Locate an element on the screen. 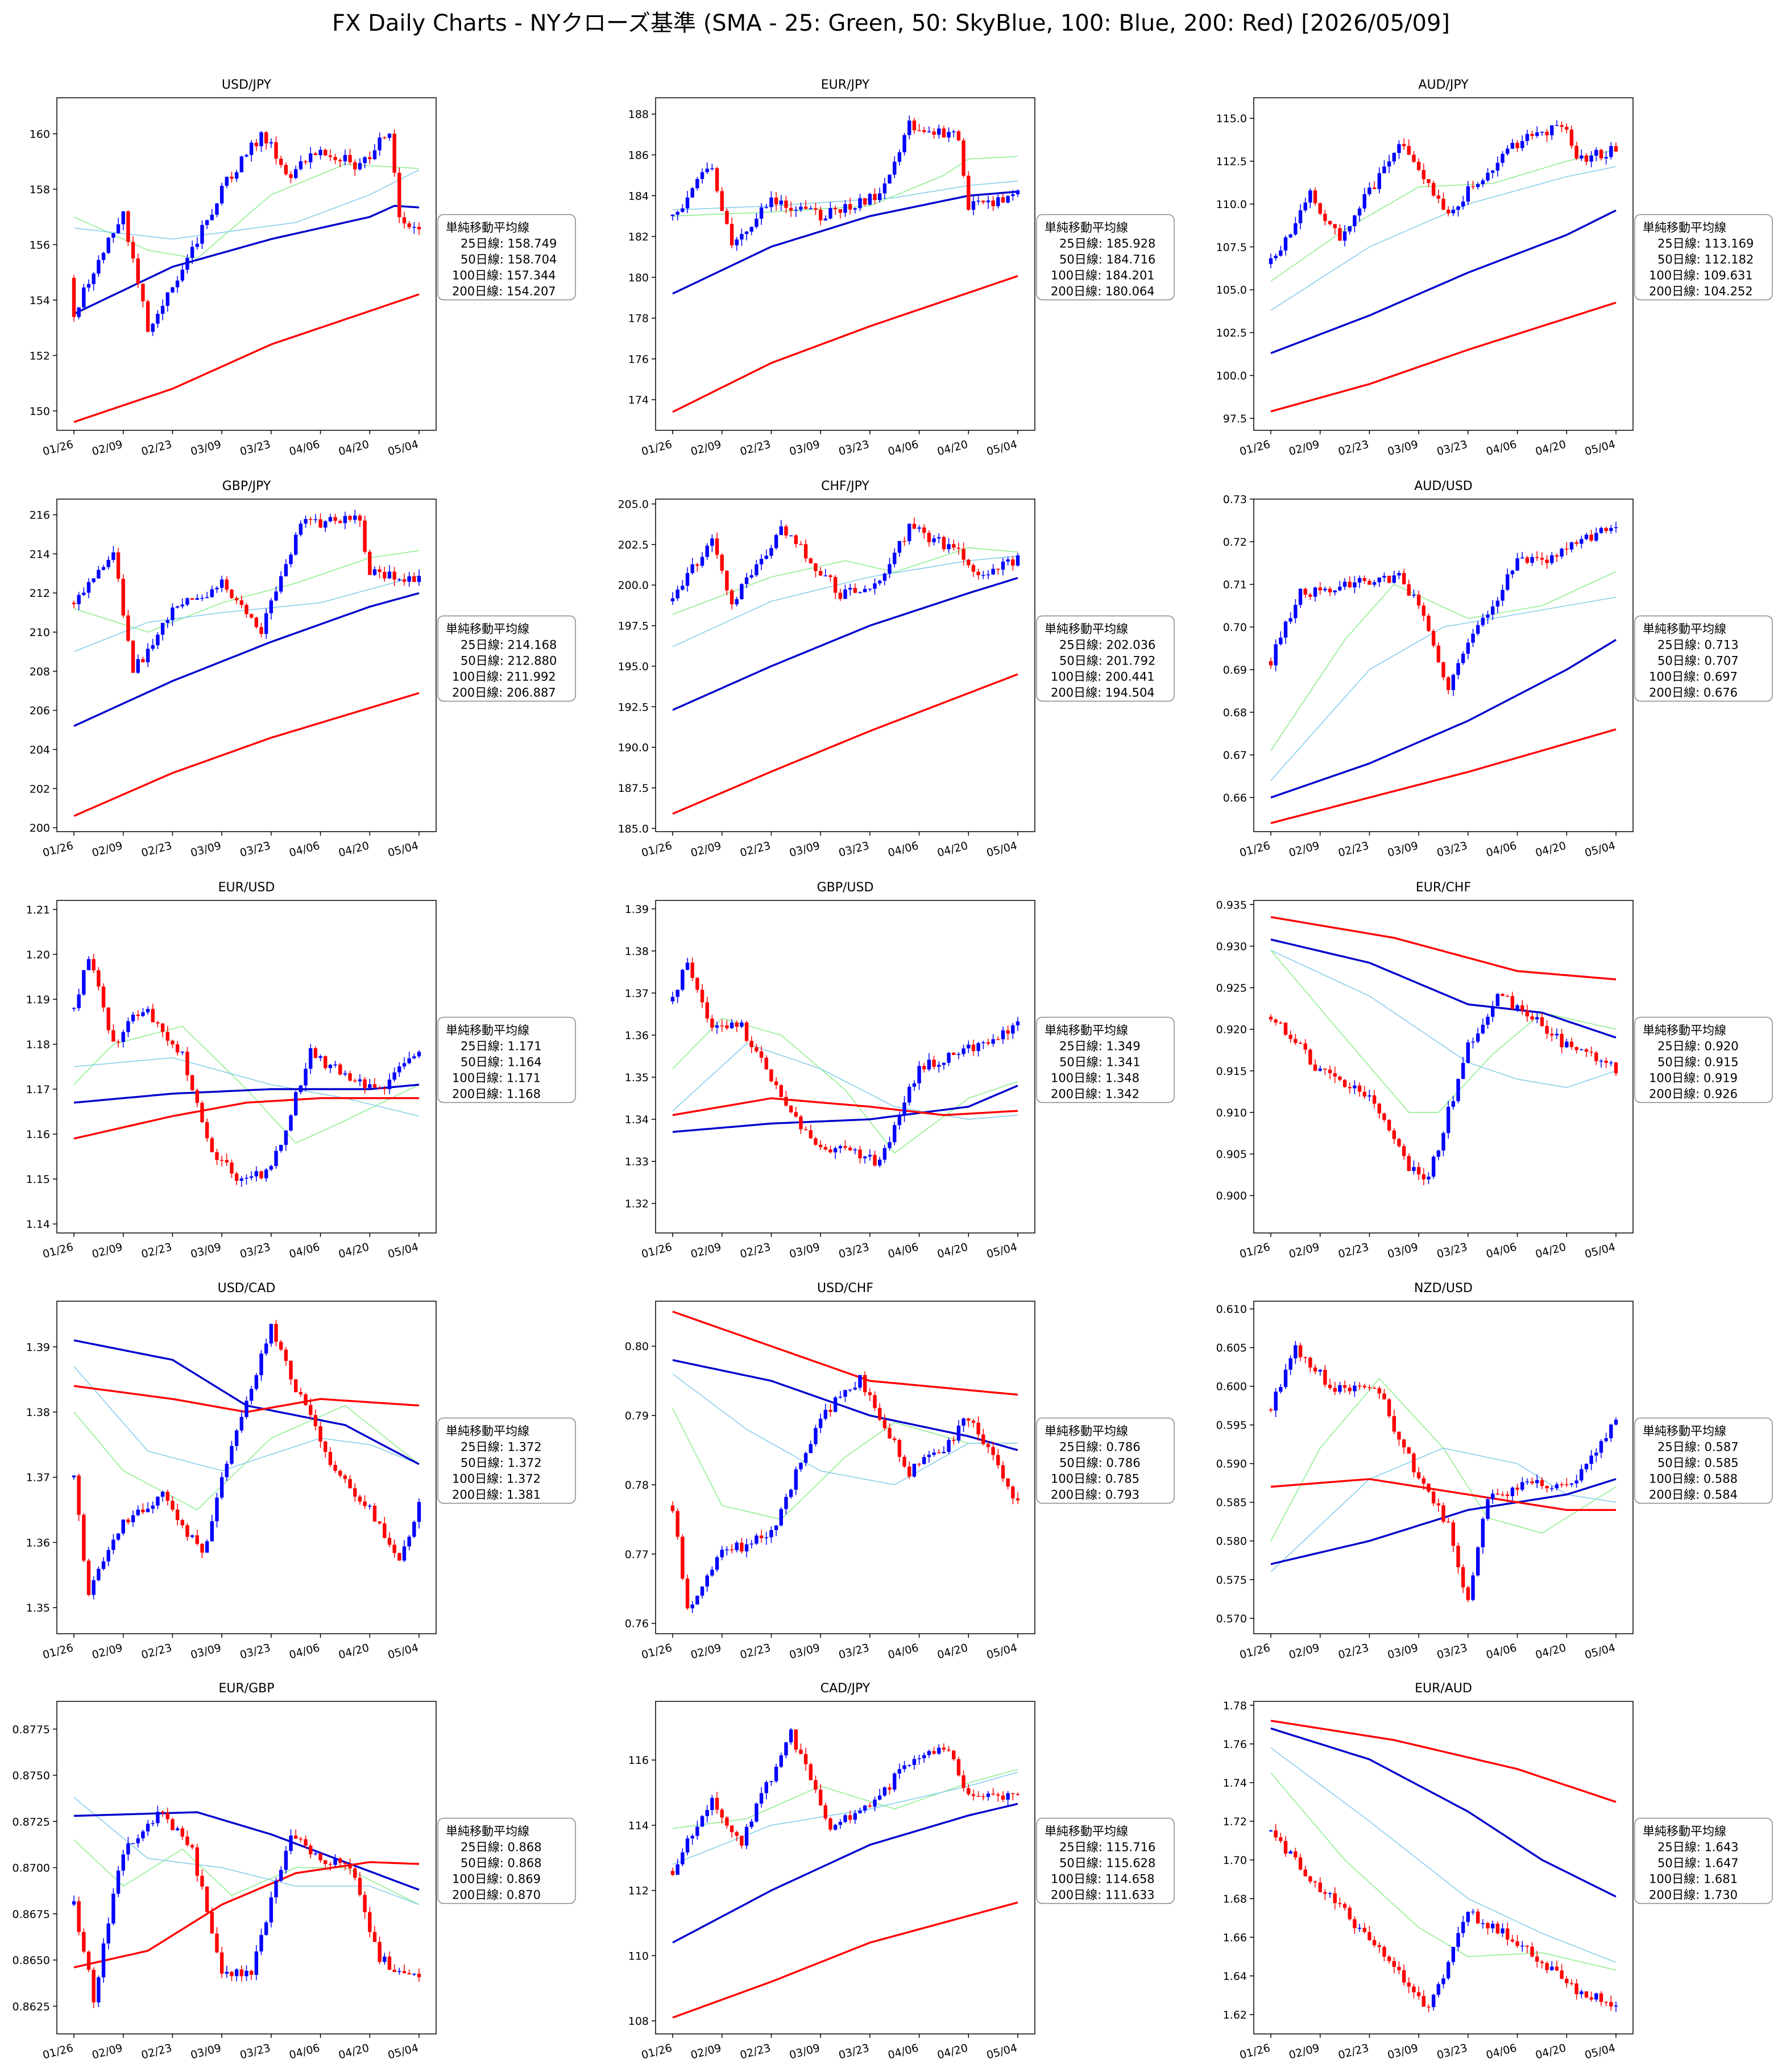  legend-entry: 200日線: 0.926 is located at coordinates (1693, 1094).